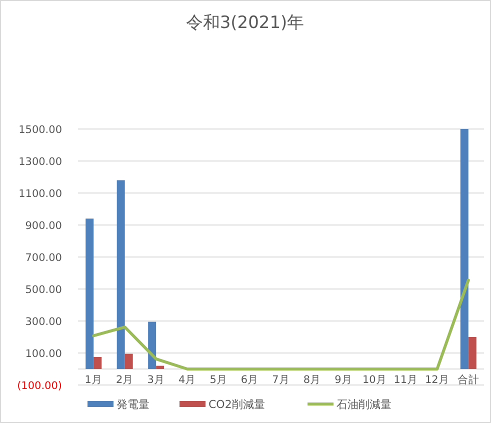 The height and width of the screenshot is (423, 491). Describe the element at coordinates (219, 380) in the screenshot. I see `x-tick-label: 5月` at that location.